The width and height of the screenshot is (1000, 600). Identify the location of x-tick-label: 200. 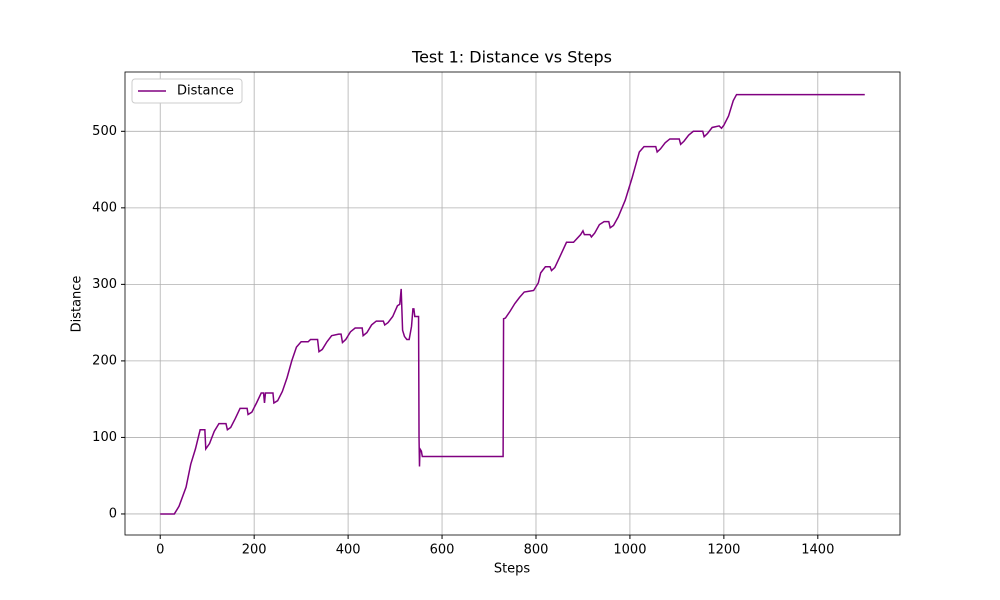
(254, 550).